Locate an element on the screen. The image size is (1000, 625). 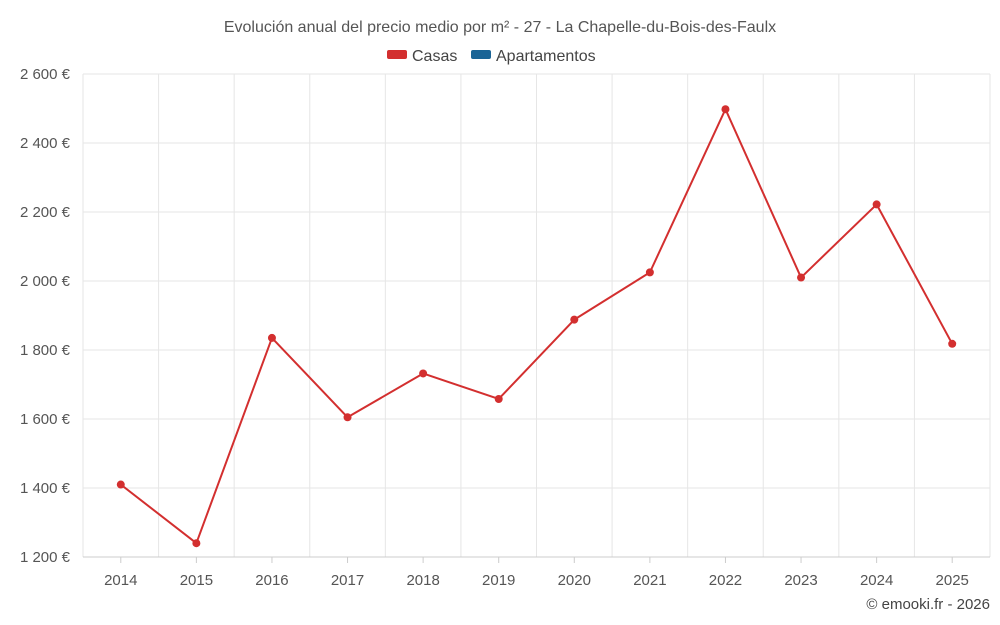
y-tick-label: 1 200 € is located at coordinates (45, 557).